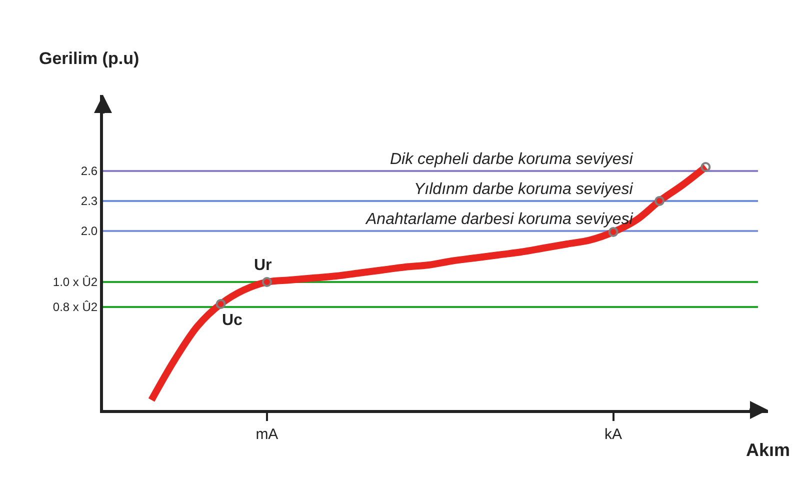  What do you see at coordinates (75, 307) in the screenshot?
I see `y-tick-label: 0.8 x Û2` at bounding box center [75, 307].